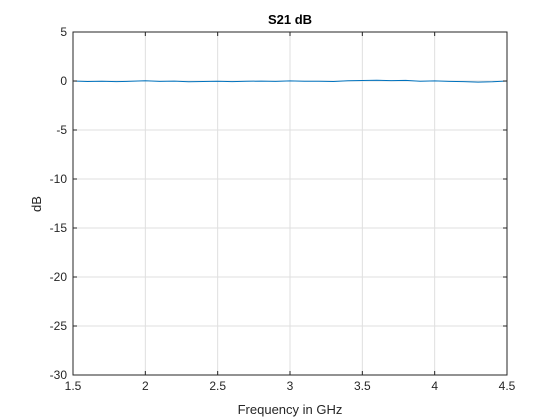 This screenshot has height=420, width=560. I want to click on y-axis-label: dB, so click(36, 204).